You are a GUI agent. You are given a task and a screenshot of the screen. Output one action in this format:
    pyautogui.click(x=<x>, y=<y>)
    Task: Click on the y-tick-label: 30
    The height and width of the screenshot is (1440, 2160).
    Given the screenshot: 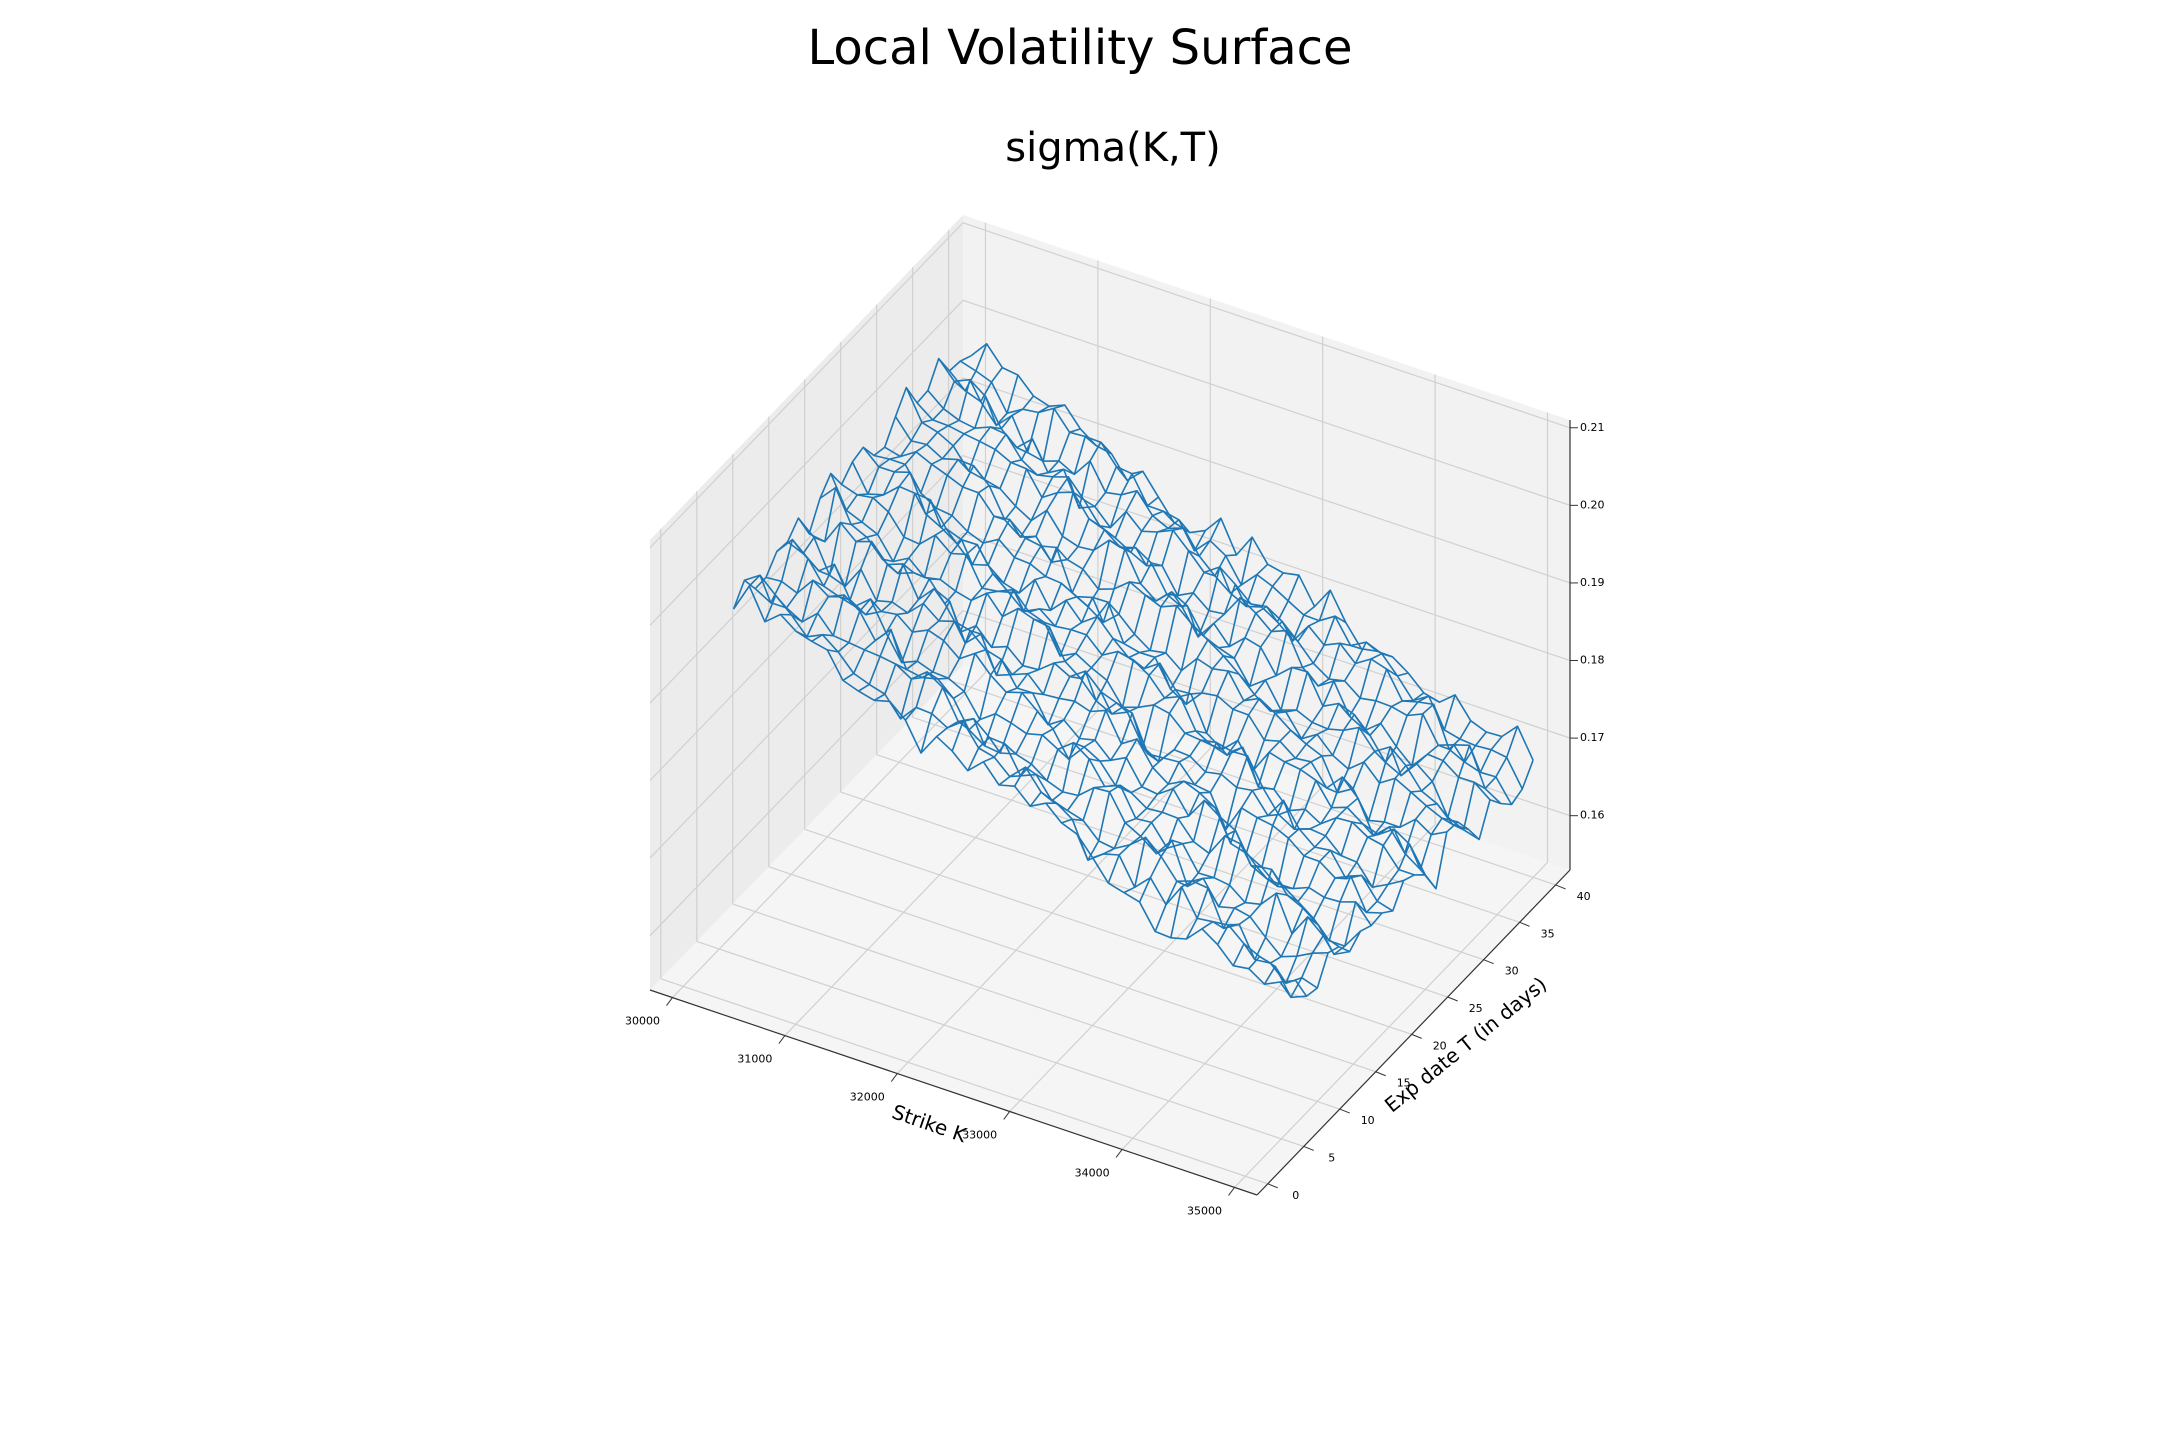 What is the action you would take?
    pyautogui.click(x=1512, y=971)
    